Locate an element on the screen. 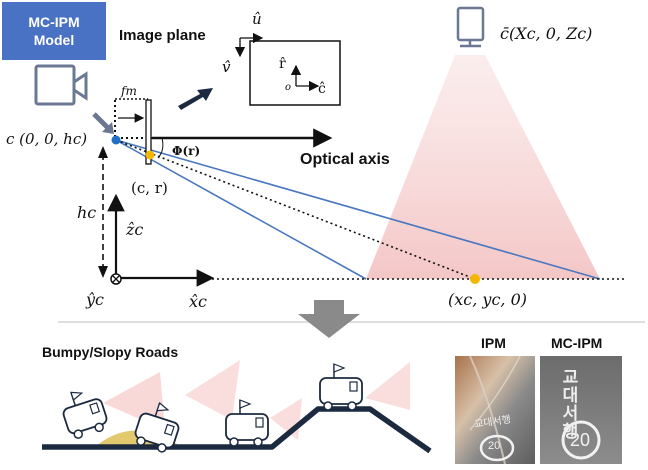 The image size is (648, 470). ray-upper is located at coordinates (241, 209).